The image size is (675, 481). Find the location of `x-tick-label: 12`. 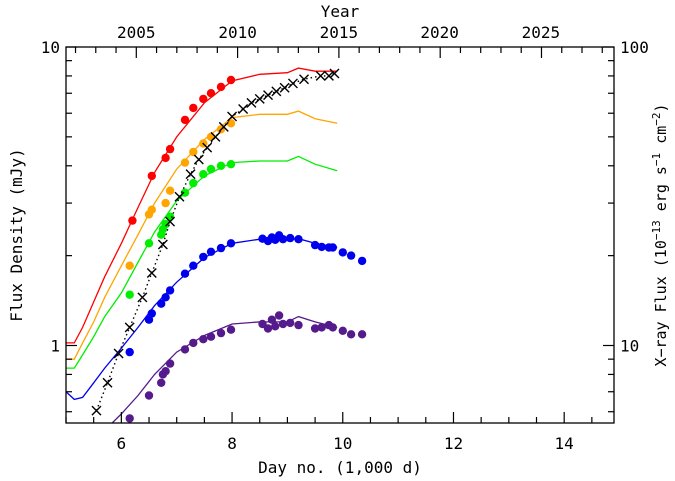

x-tick-label: 12 is located at coordinates (453, 443).